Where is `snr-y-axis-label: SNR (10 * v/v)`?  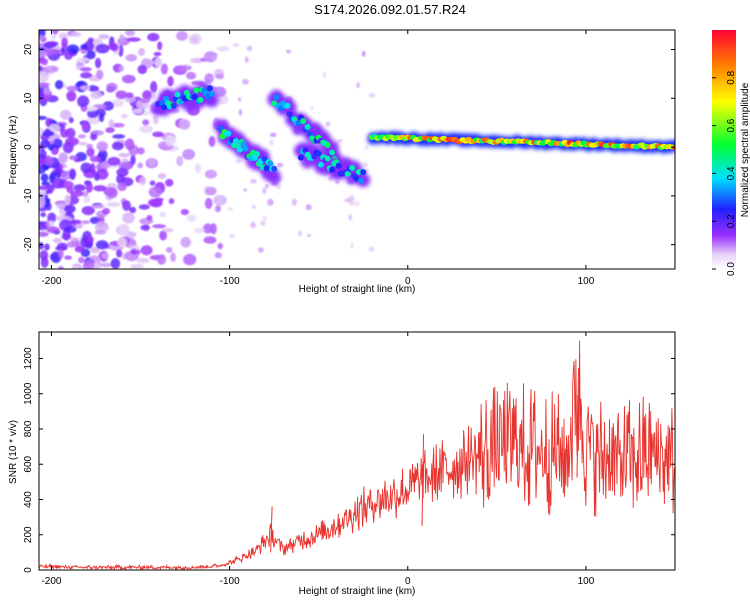 snr-y-axis-label: SNR (10 * v/v) is located at coordinates (13, 452).